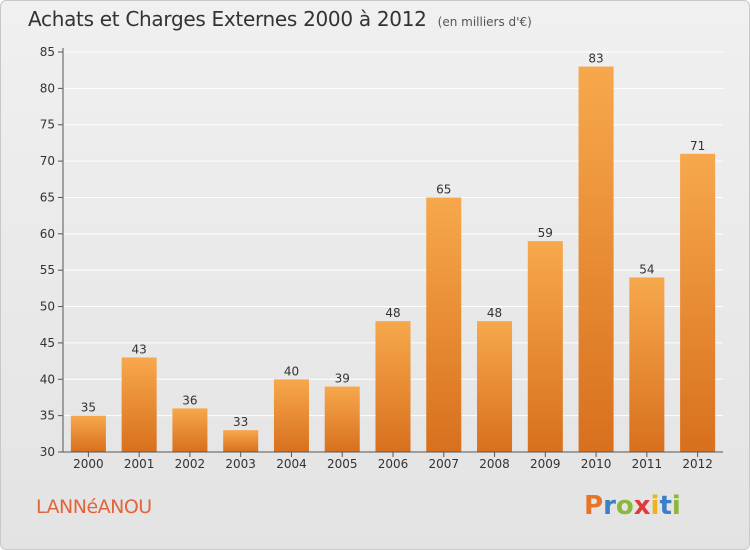 The image size is (750, 550). Describe the element at coordinates (227, 19) in the screenshot. I see `chart-title: Achats et Charges Externes 2000 à 2012` at that location.